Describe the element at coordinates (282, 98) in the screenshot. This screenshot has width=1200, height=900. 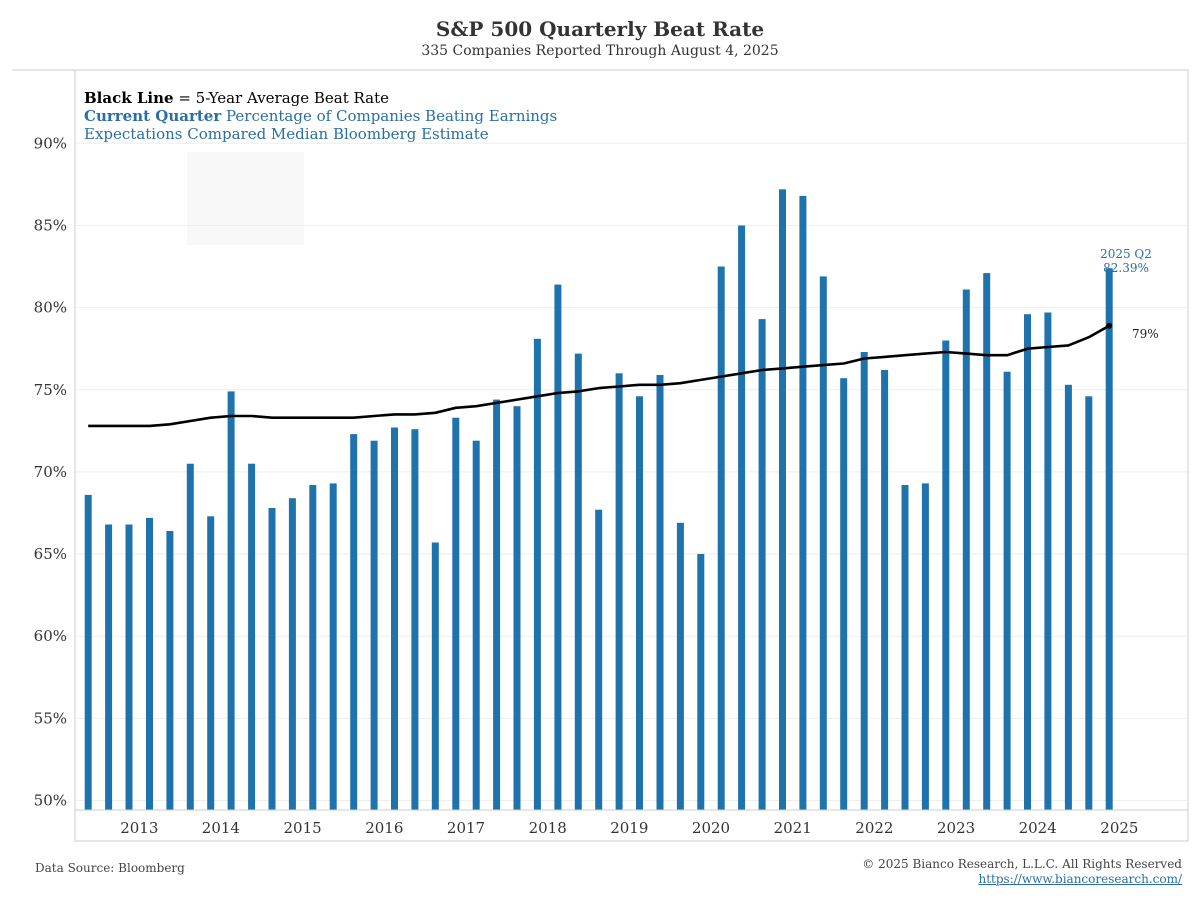
I see `legend-black-line-text: = 5-Year Average Beat Rate` at that location.